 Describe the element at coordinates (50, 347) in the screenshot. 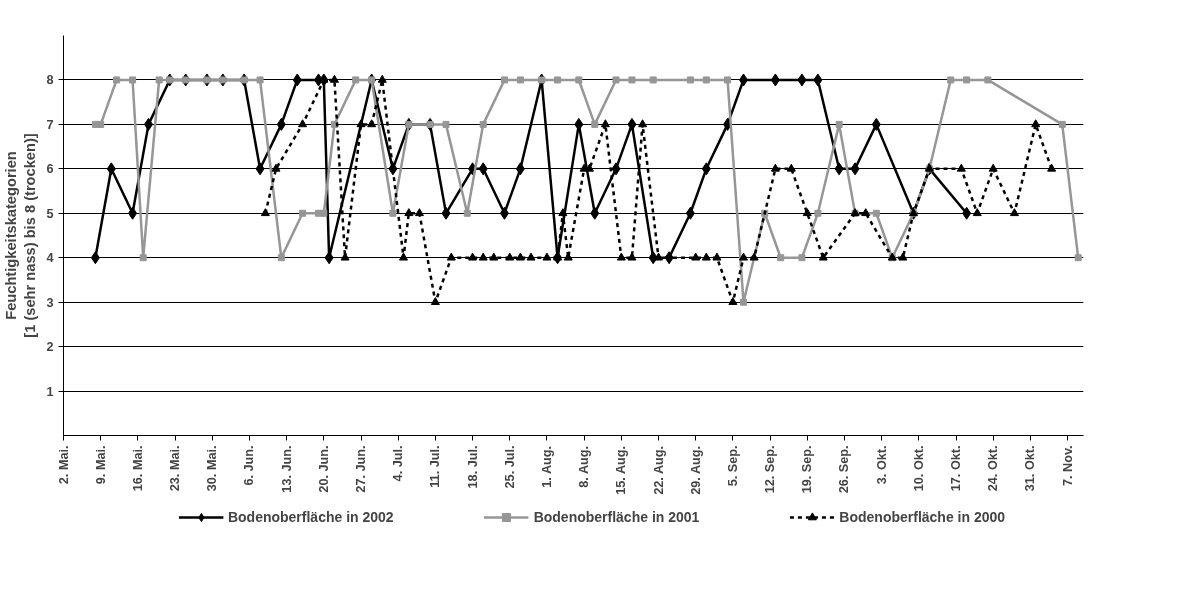

I see `y-tick-label: 2` at that location.